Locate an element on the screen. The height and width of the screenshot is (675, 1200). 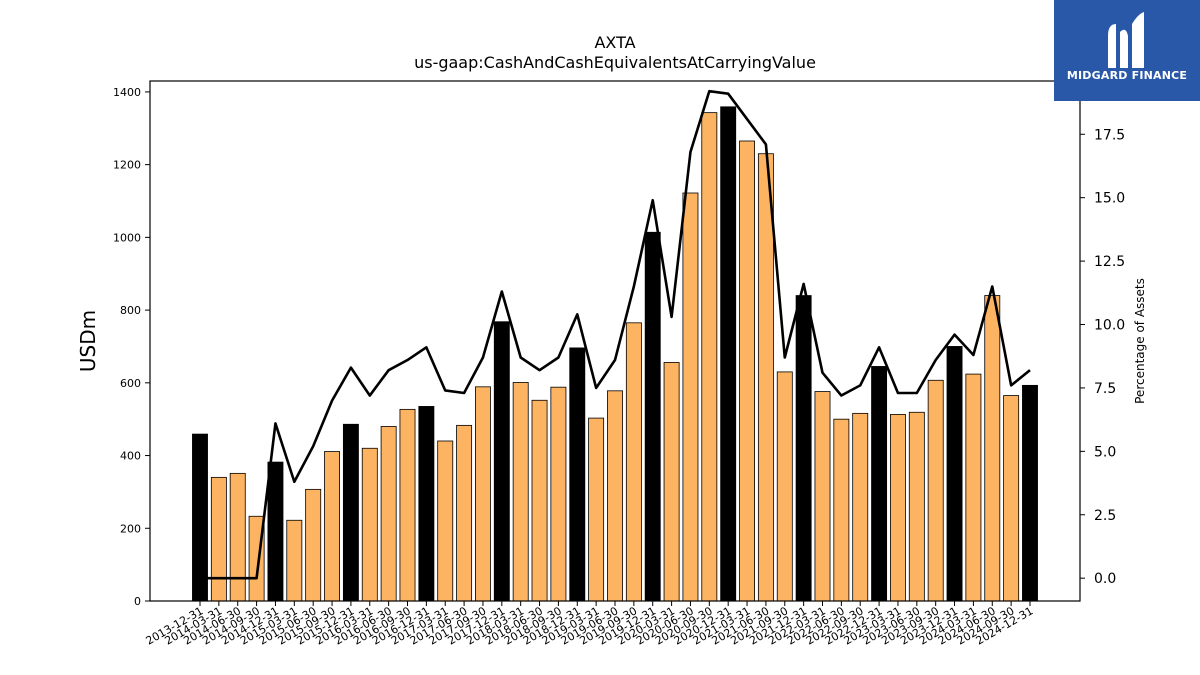
right-tick-label: 2.5 is located at coordinates (1105, 516).